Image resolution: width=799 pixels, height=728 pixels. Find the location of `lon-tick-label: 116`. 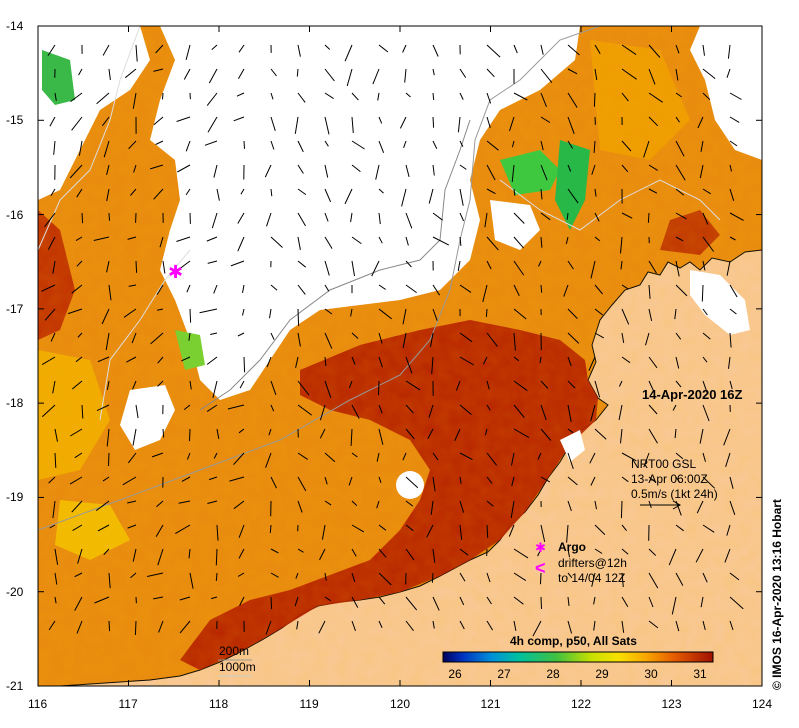

lon-tick-label: 116 is located at coordinates (38, 704).